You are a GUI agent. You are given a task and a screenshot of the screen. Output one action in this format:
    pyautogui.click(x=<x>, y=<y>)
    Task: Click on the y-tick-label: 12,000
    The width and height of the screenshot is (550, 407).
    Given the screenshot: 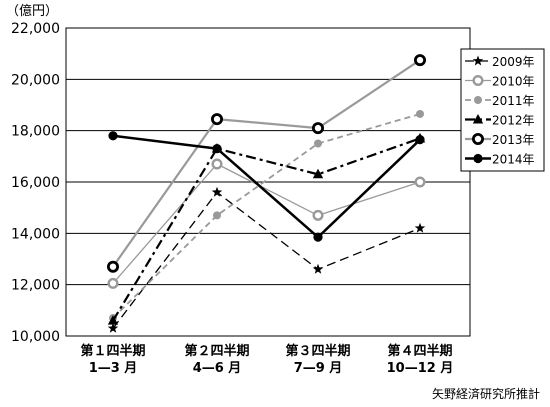 What is the action you would take?
    pyautogui.click(x=35, y=286)
    